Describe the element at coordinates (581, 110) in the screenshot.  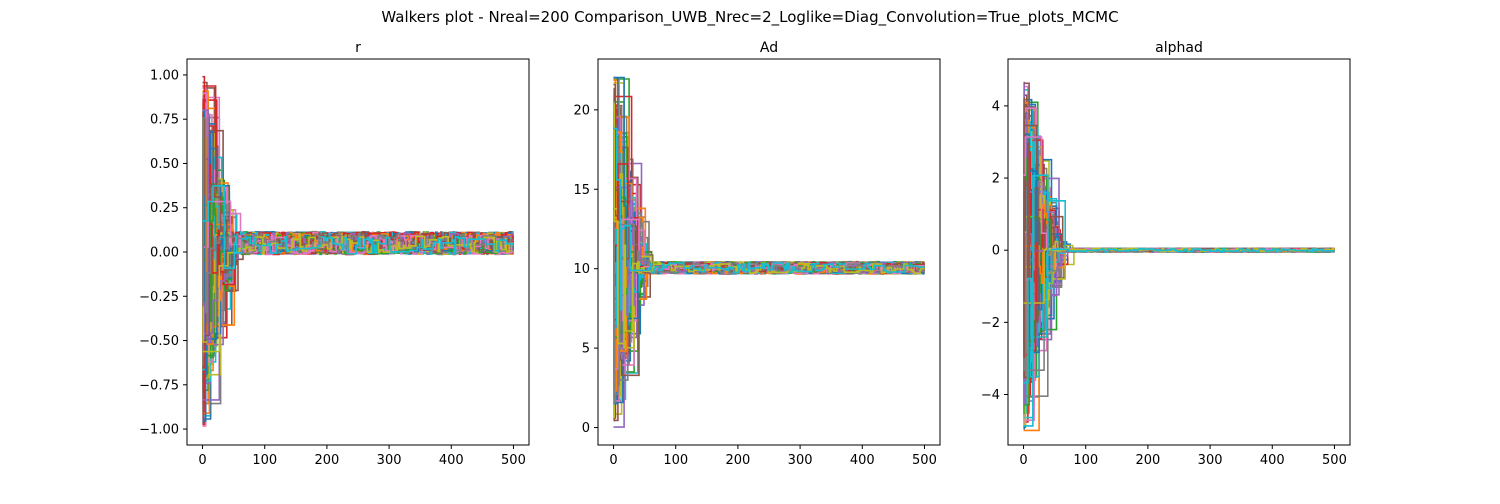
I see `y-tick-label: 20` at that location.